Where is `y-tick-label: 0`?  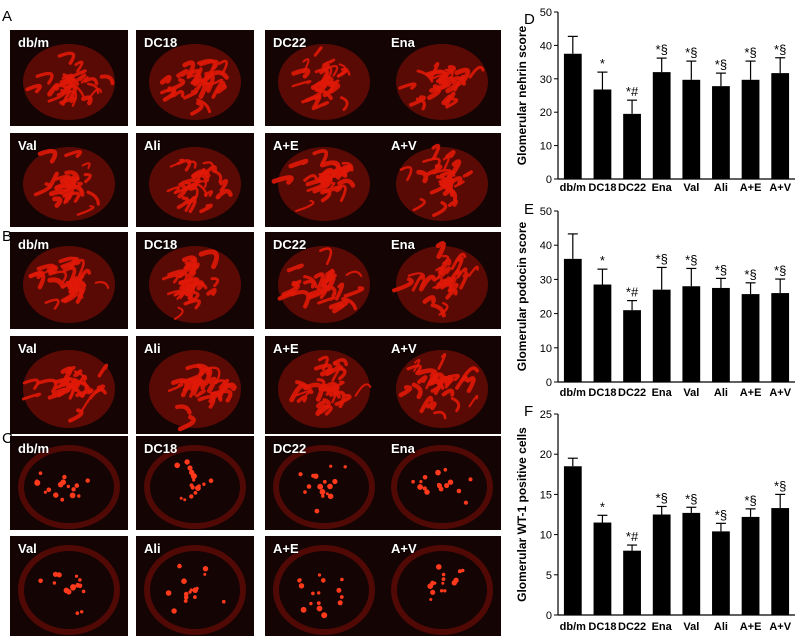
y-tick-label: 0 is located at coordinates (549, 616).